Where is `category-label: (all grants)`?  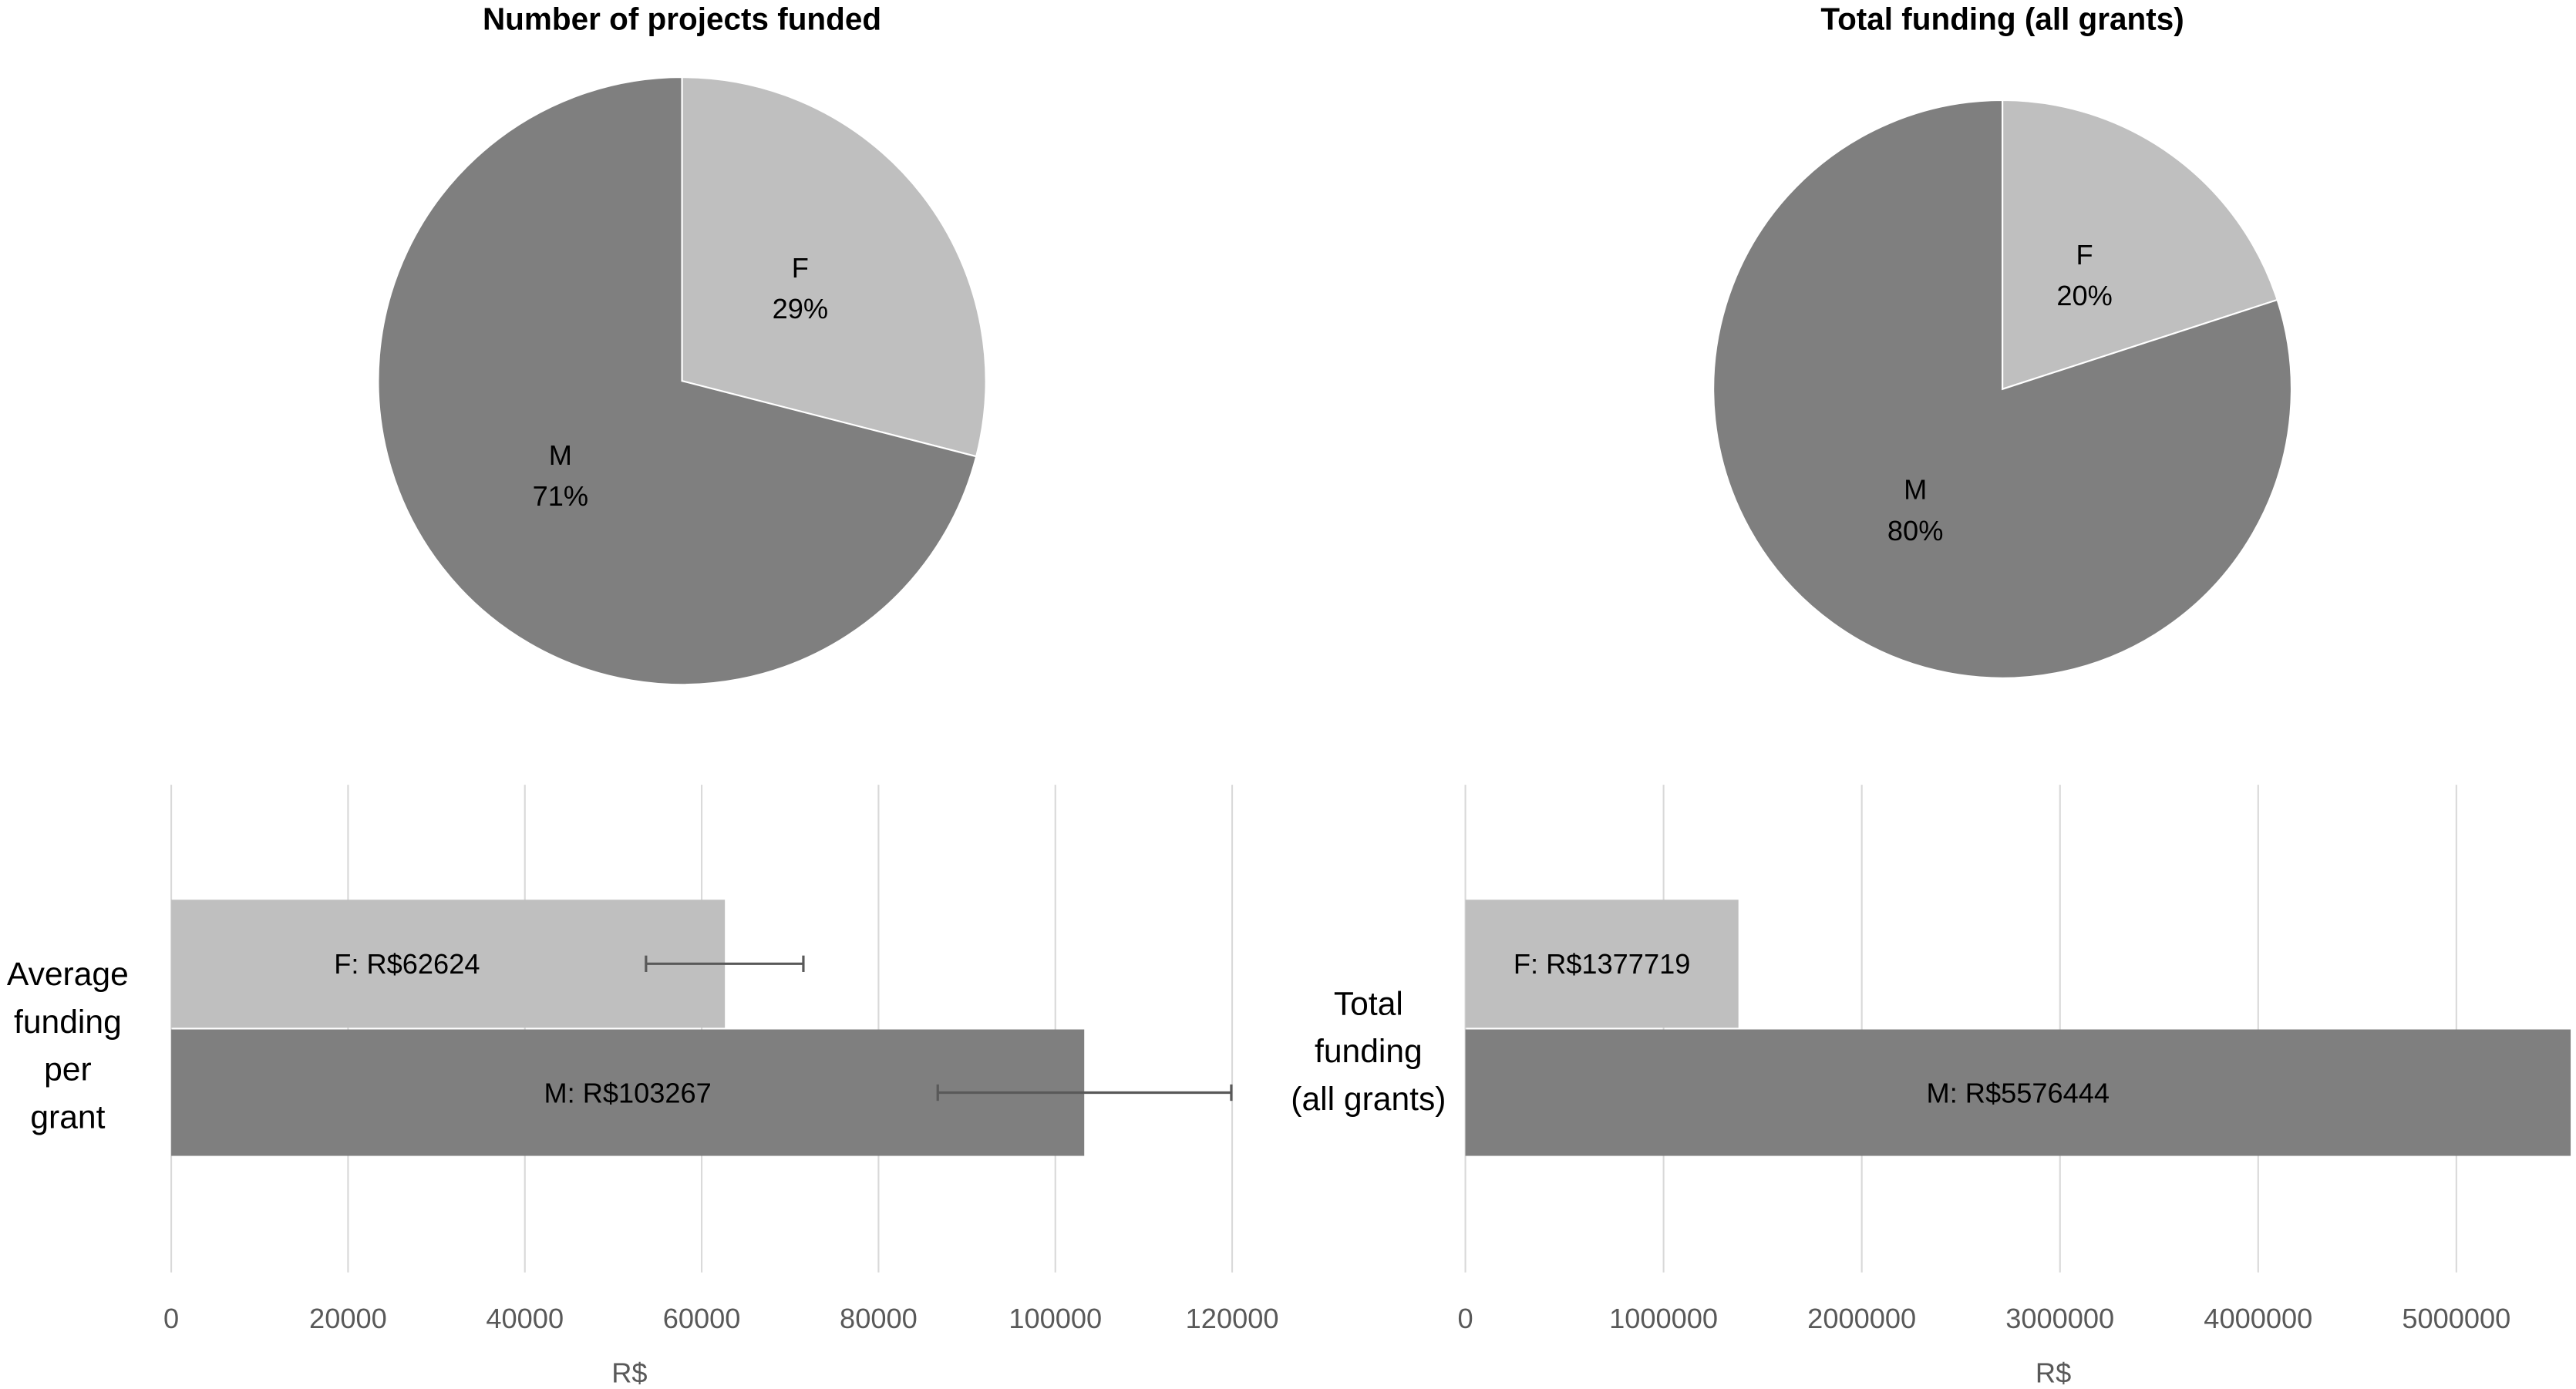
category-label: (all grants) is located at coordinates (1368, 1099).